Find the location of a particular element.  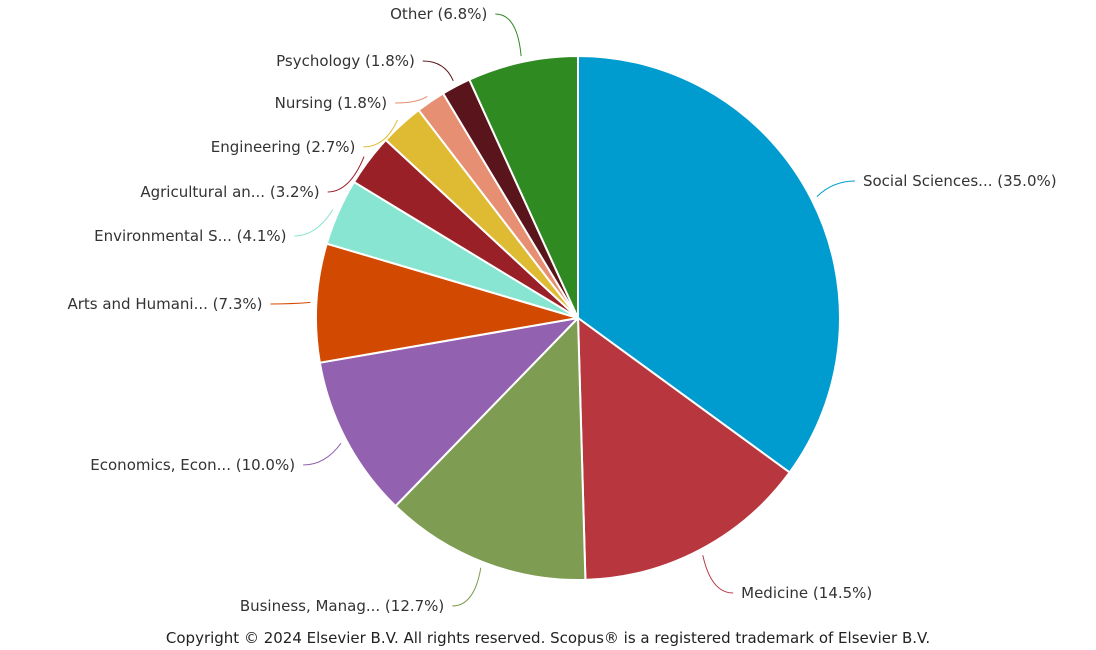

slice-label: Psychology (1.8%) is located at coordinates (345, 61).